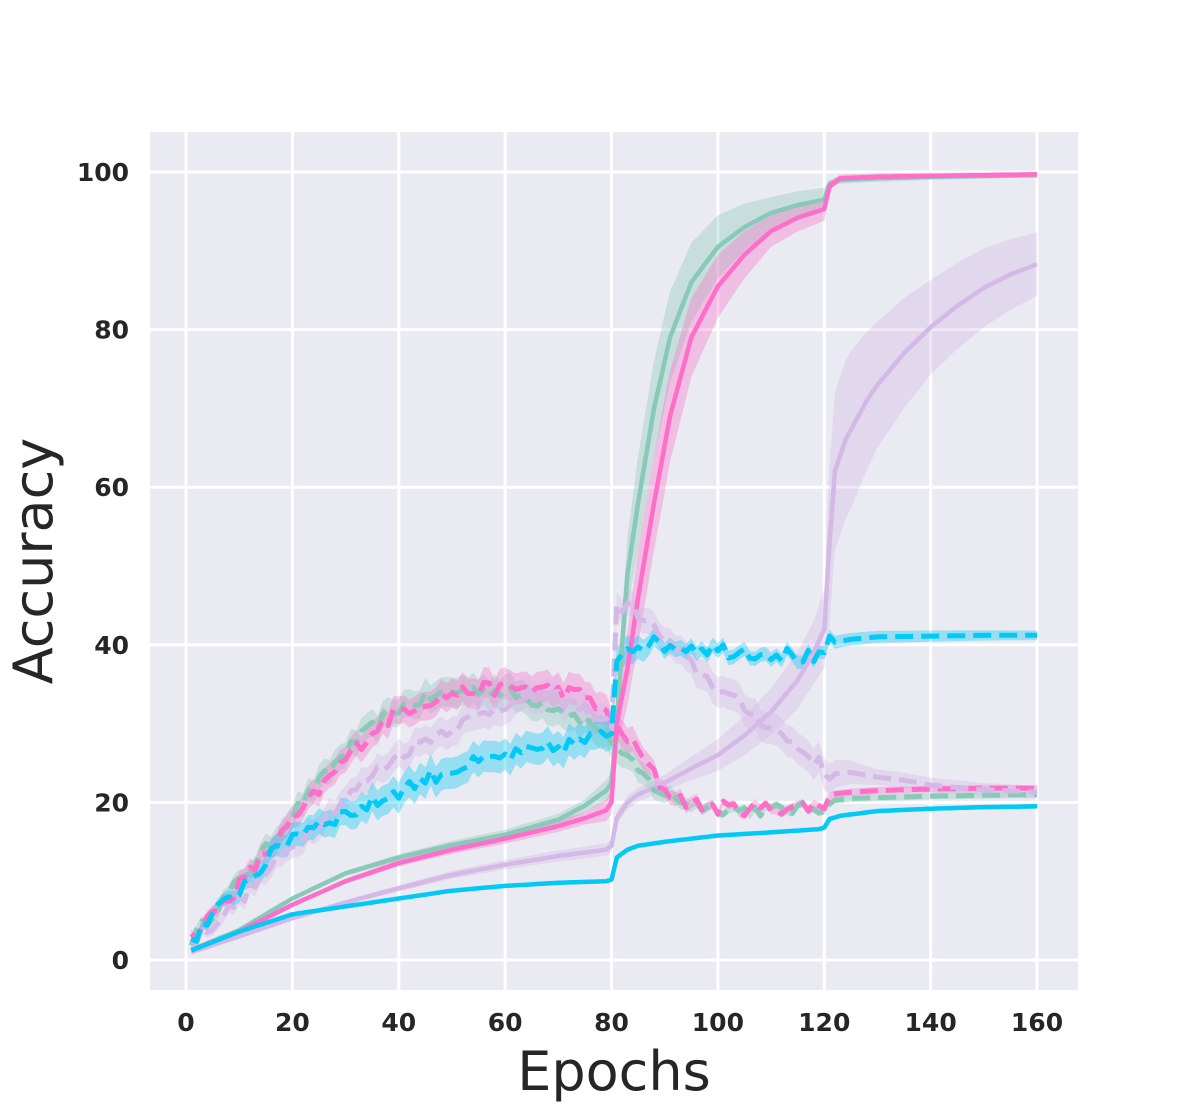  What do you see at coordinates (185, 1022) in the screenshot?
I see `x-tick-label: 0` at bounding box center [185, 1022].